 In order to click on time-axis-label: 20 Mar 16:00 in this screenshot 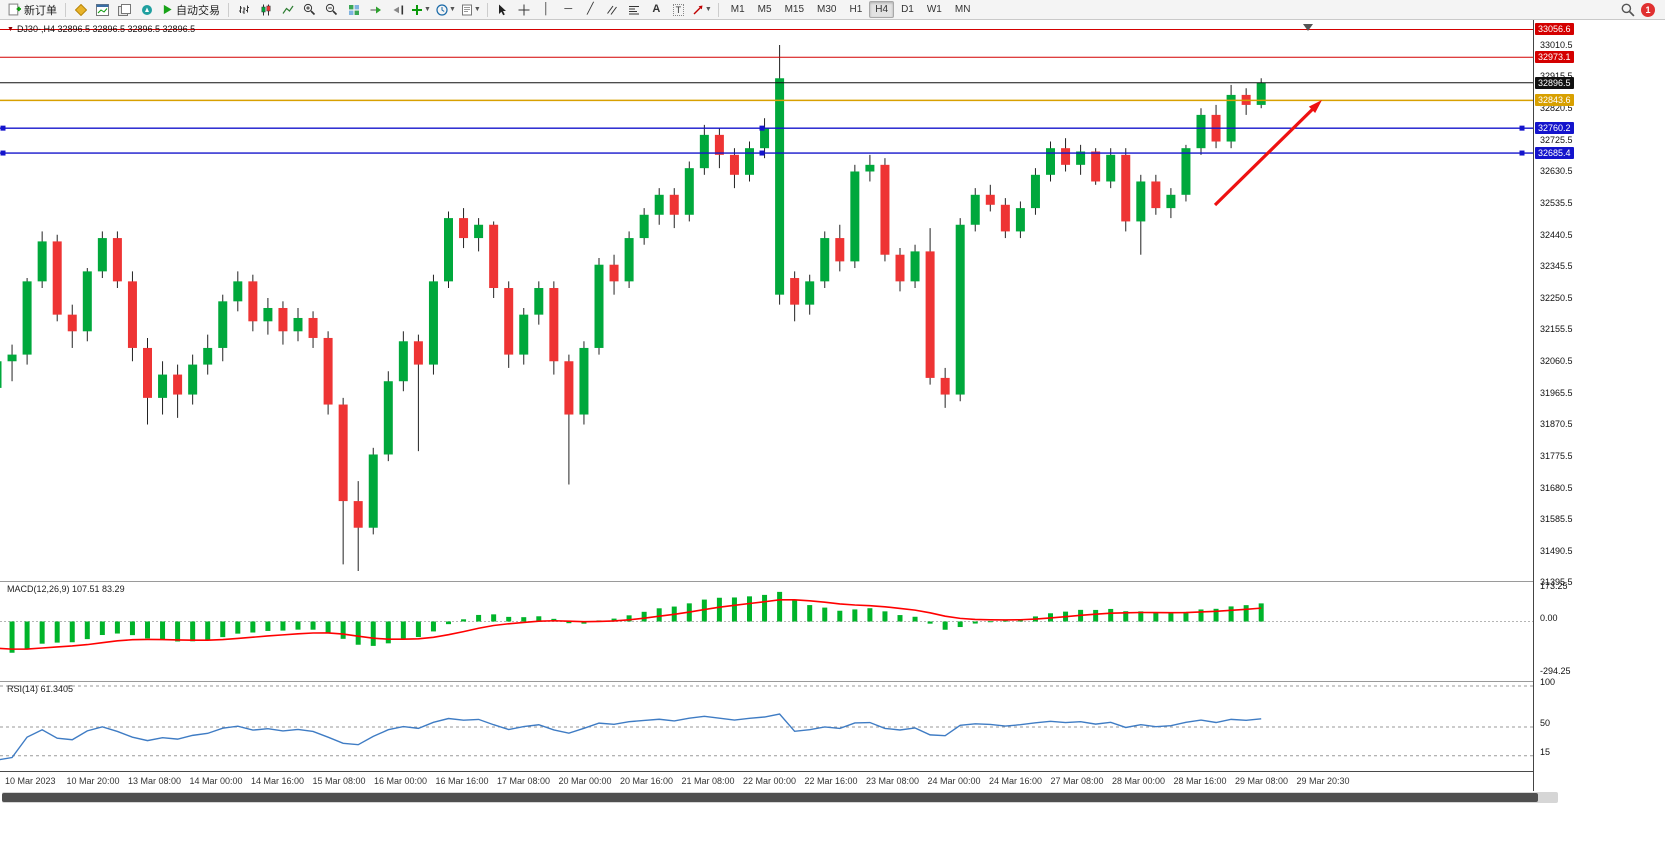, I will do `click(647, 781)`.